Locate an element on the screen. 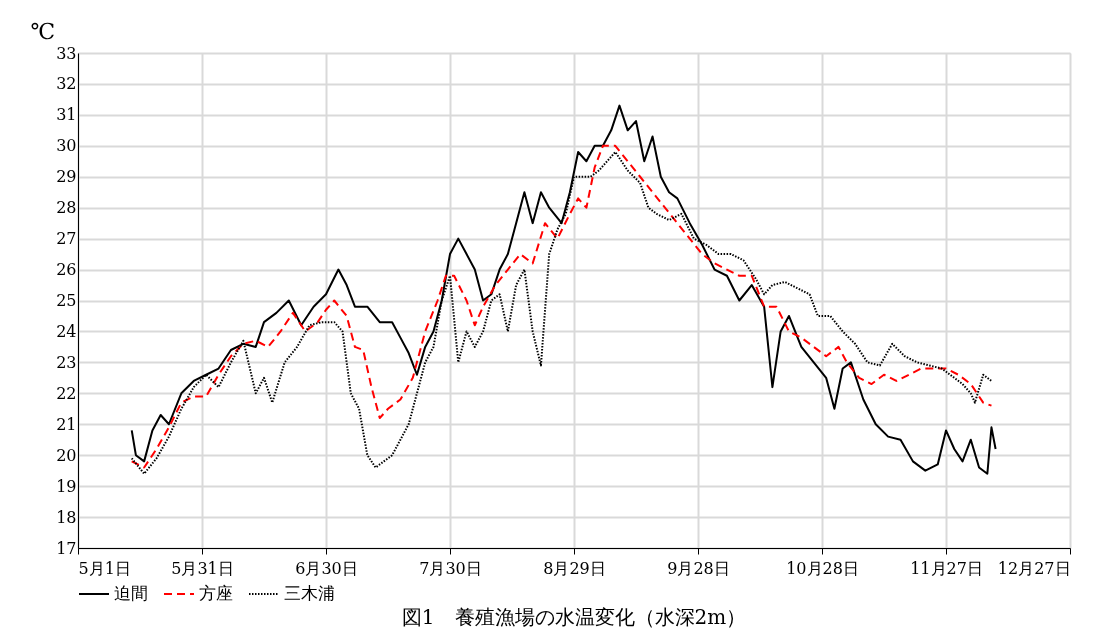 This screenshot has height=633, width=1111. y-tick-label: 25 is located at coordinates (66, 300).